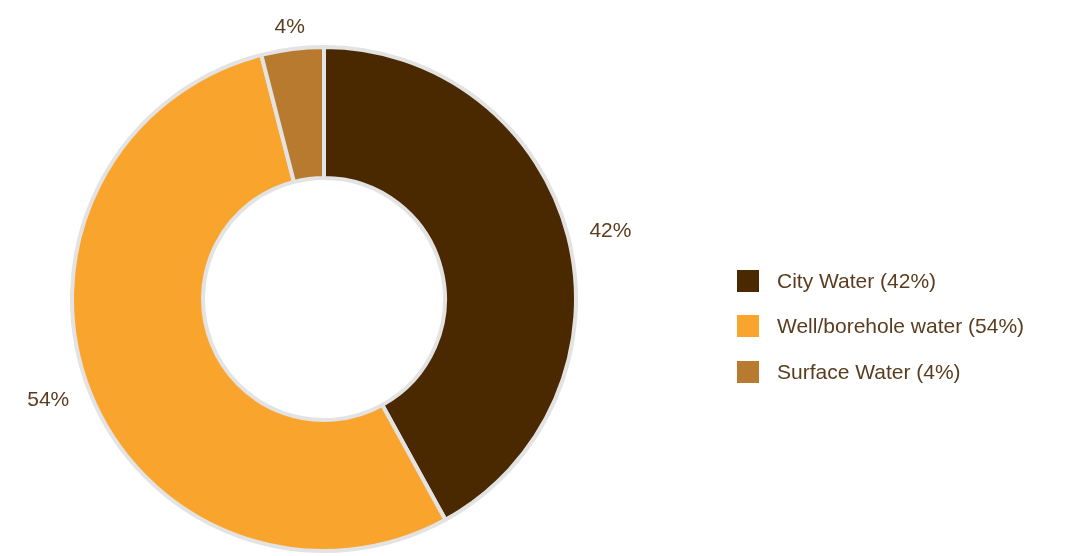 The height and width of the screenshot is (556, 1067). What do you see at coordinates (289, 25) in the screenshot?
I see `data-label: 4%` at bounding box center [289, 25].